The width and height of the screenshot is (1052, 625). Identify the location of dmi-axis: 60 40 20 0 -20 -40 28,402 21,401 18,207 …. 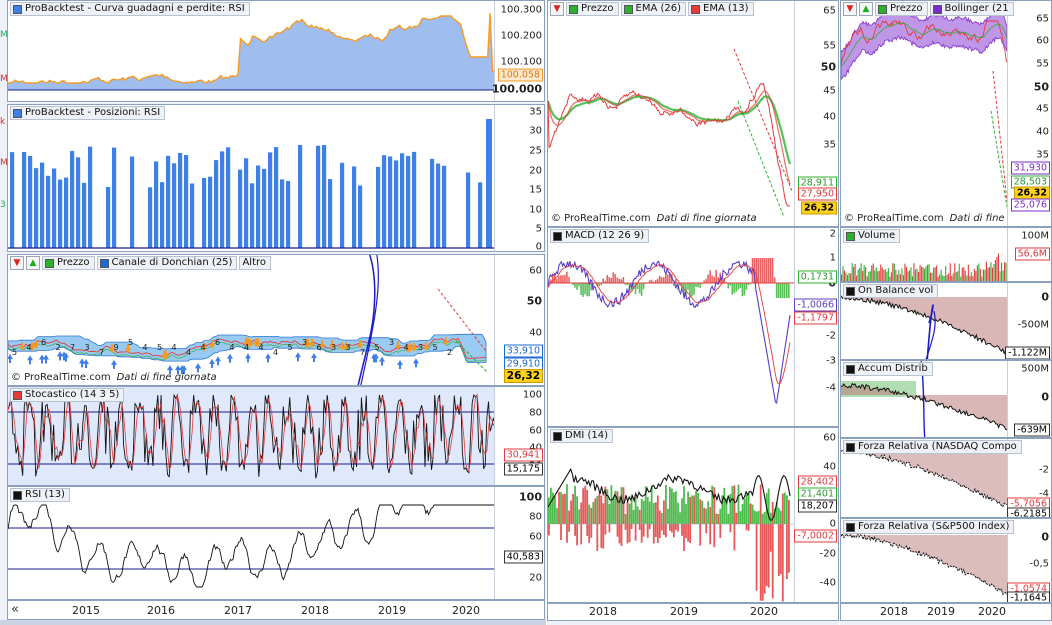
(816, 515).